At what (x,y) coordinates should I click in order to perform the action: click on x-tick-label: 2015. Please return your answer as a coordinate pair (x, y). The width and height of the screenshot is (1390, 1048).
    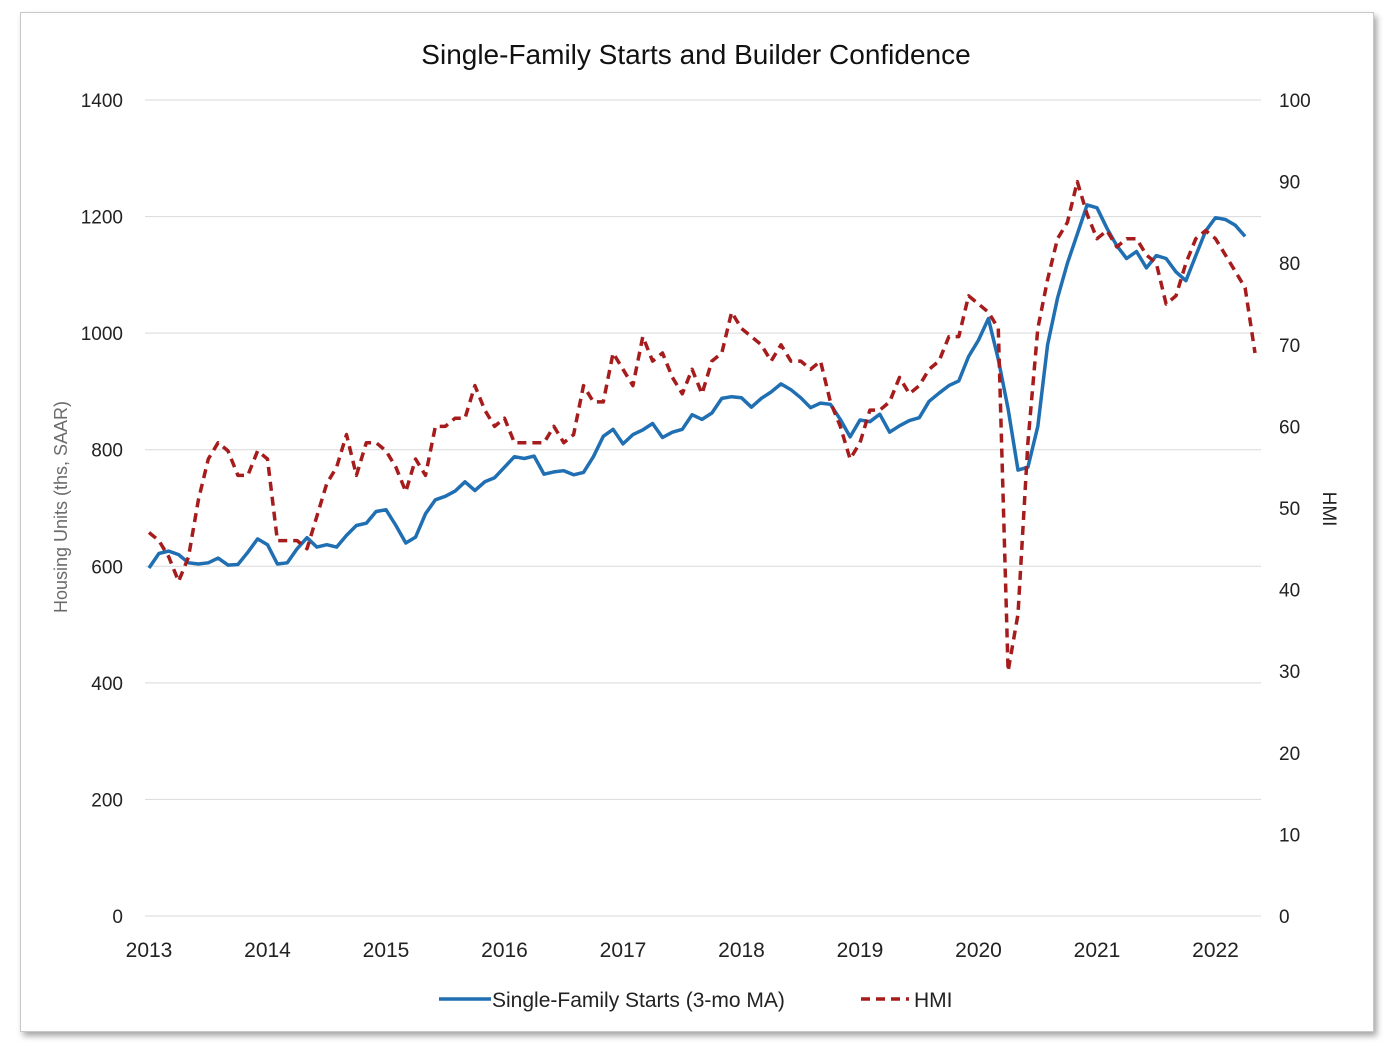
    Looking at the image, I should click on (386, 950).